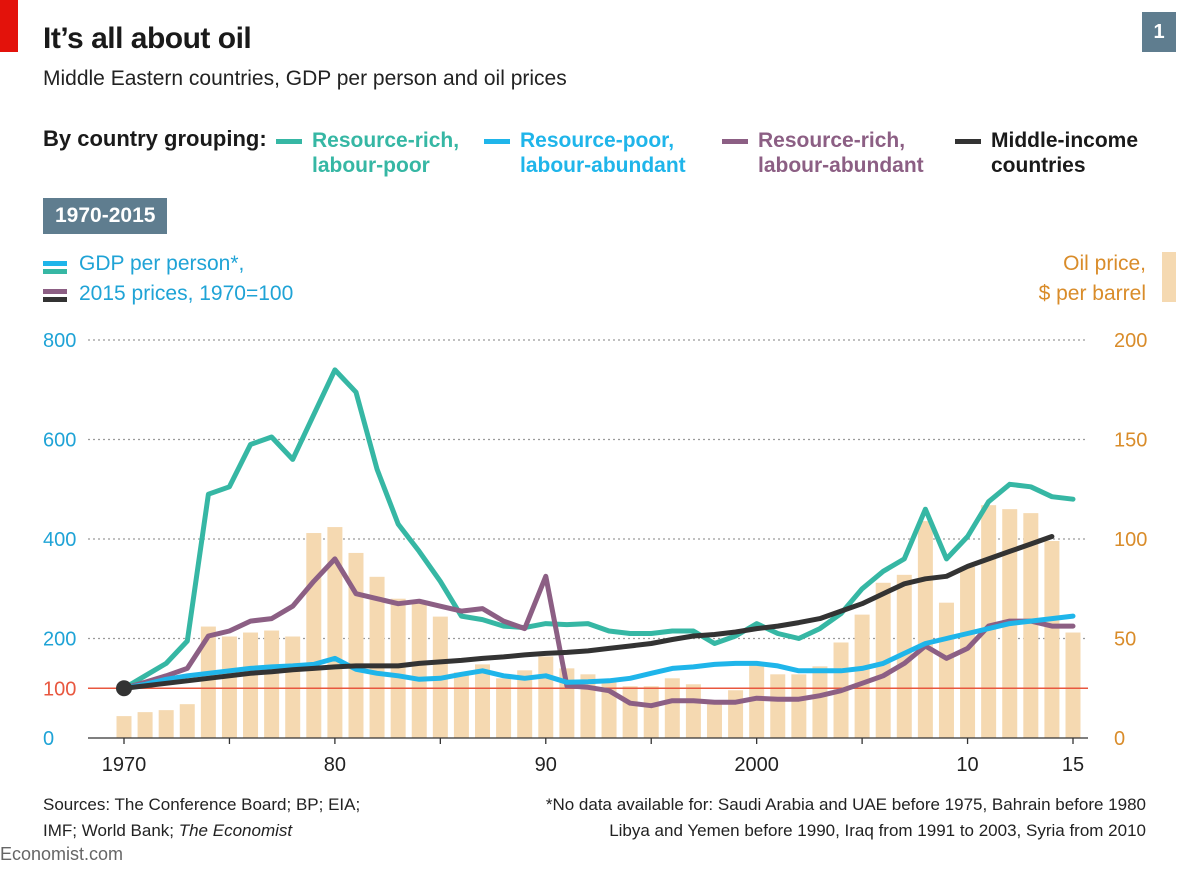 The width and height of the screenshot is (1190, 874). Describe the element at coordinates (59, 640) in the screenshot. I see `left-axis-label: 200` at that location.